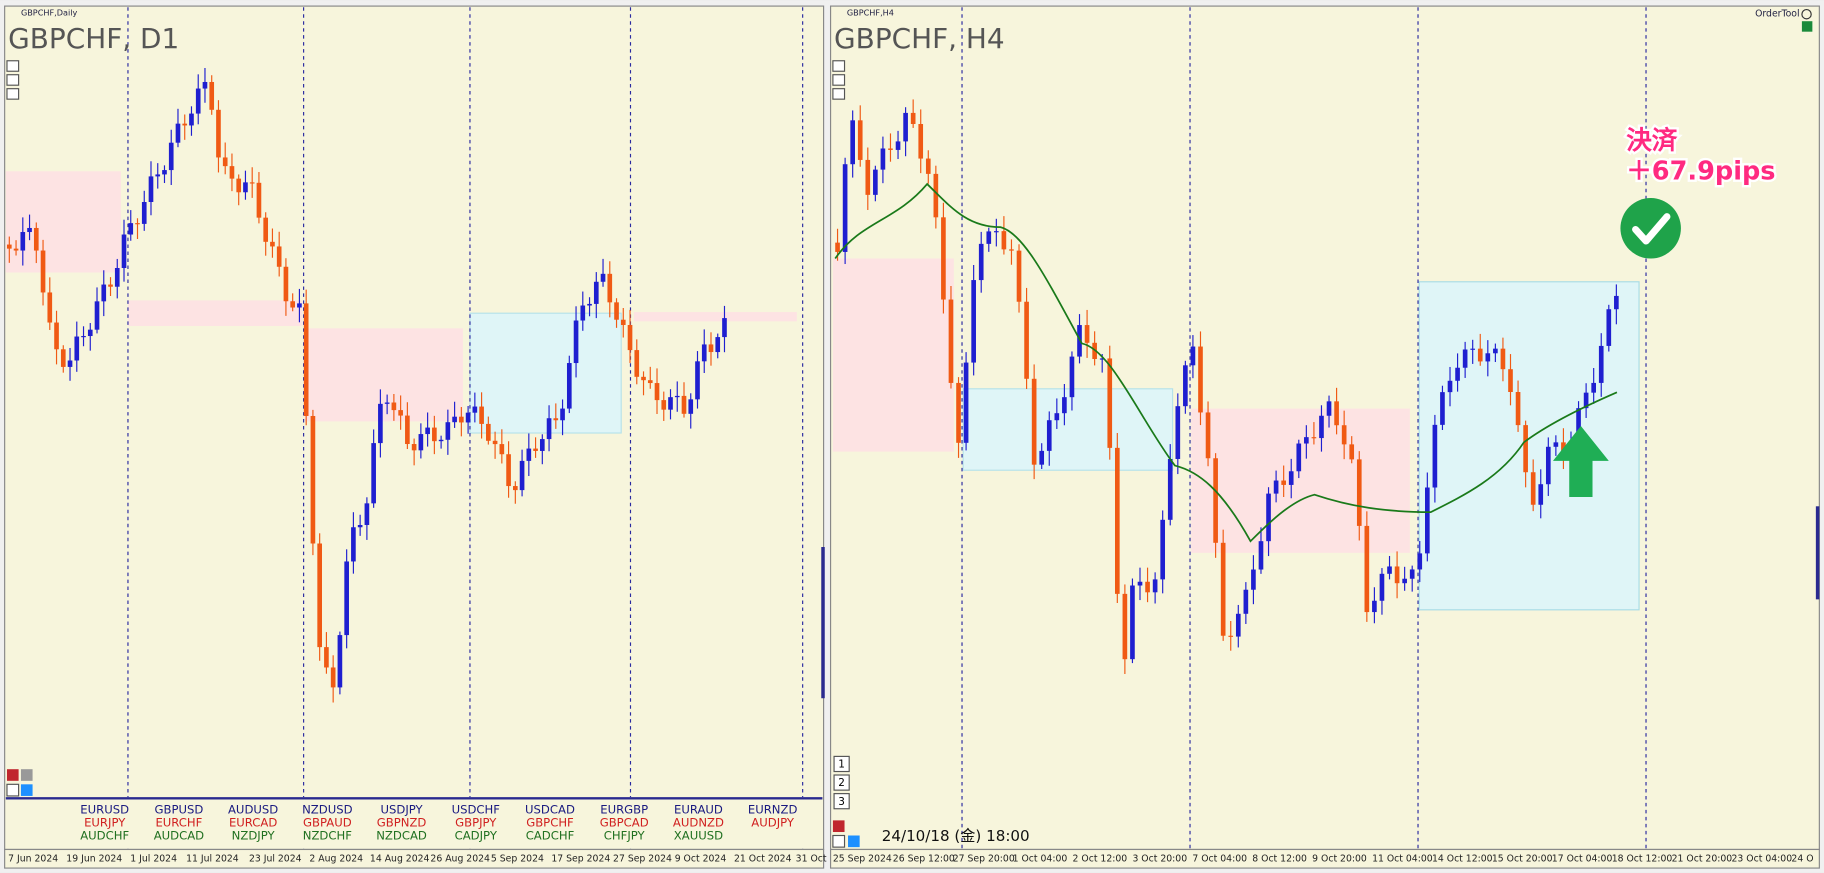 This screenshot has height=873, width=1824. I want to click on symbol-button: GBPUSD, so click(178, 809).